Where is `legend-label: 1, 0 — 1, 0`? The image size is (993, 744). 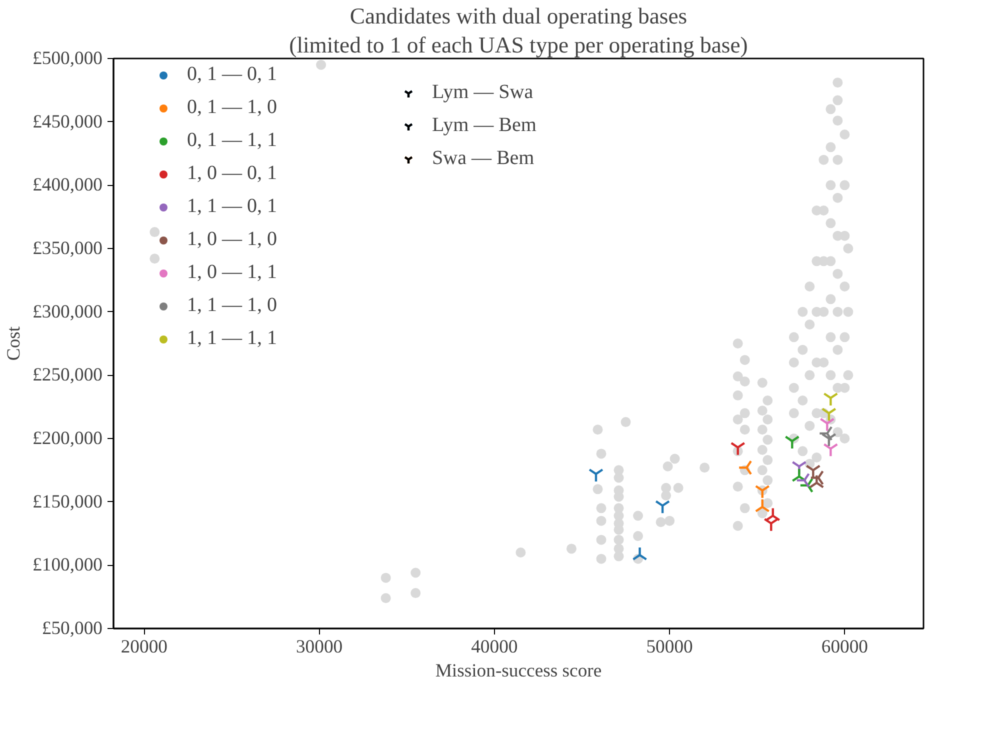
legend-label: 1, 0 — 1, 0 is located at coordinates (232, 239).